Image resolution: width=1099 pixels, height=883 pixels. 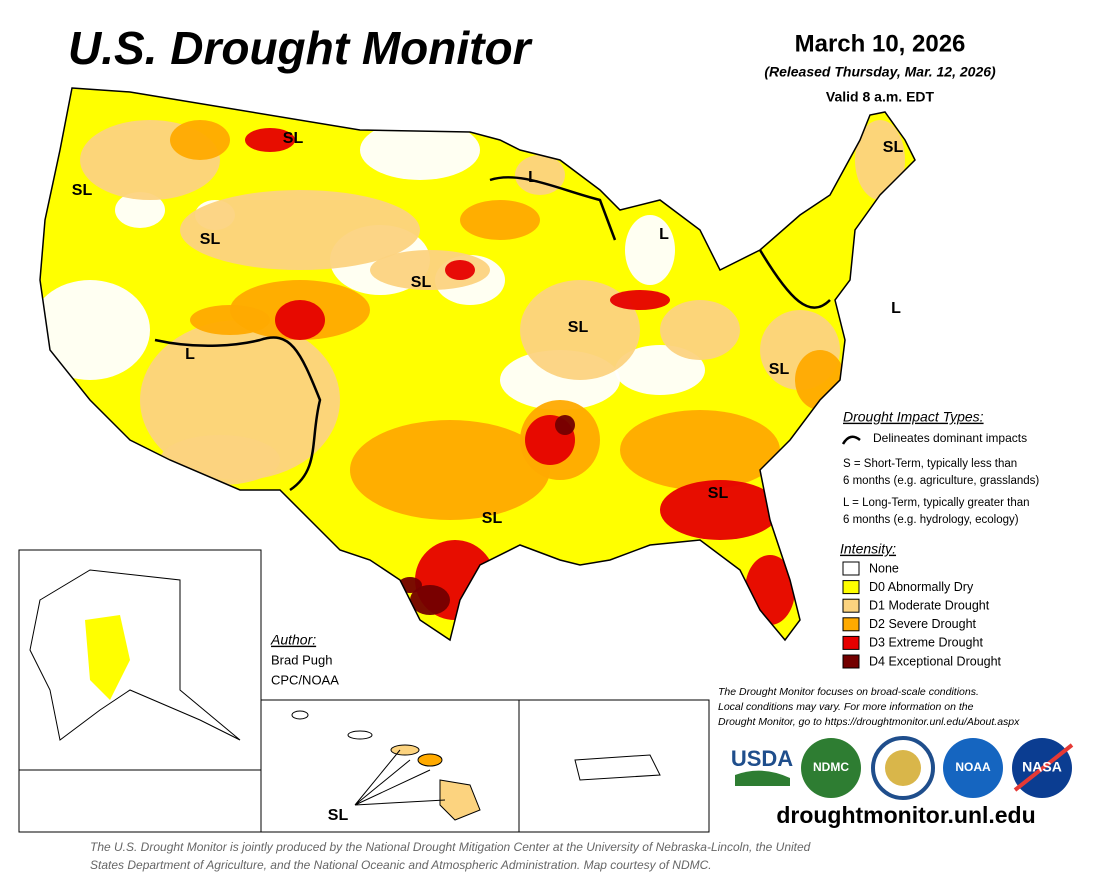 I want to click on author-org: CPC/NOAA, so click(x=305, y=679).